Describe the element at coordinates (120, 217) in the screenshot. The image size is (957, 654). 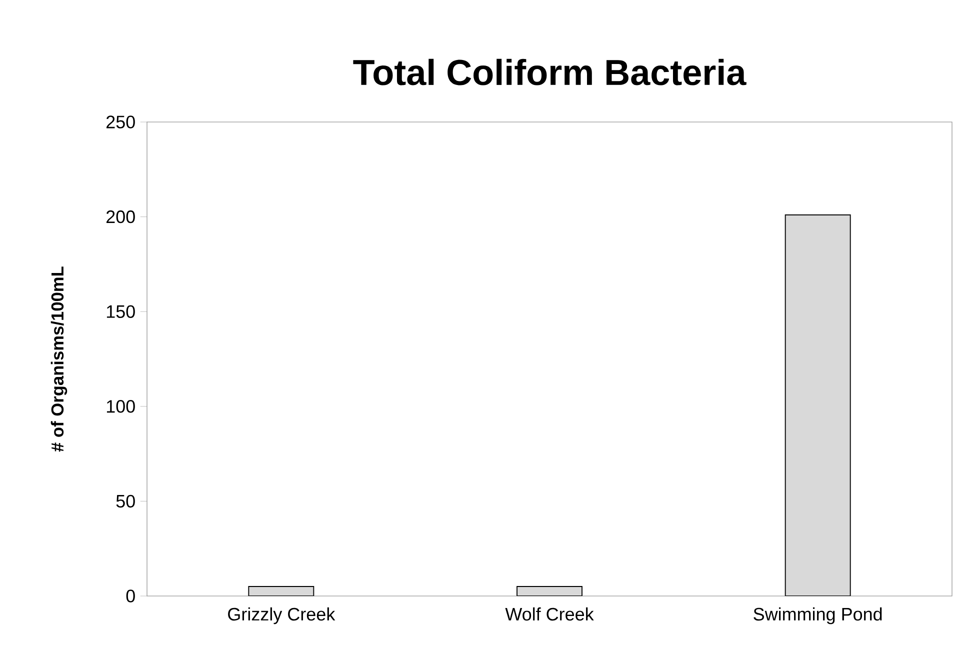
I see `y-tick-label: 200` at that location.